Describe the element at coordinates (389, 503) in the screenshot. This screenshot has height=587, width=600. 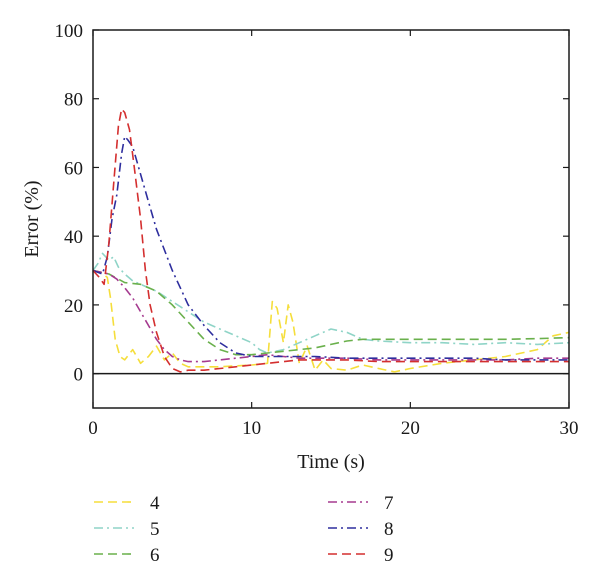
I see `legend-label-7: 7` at that location.